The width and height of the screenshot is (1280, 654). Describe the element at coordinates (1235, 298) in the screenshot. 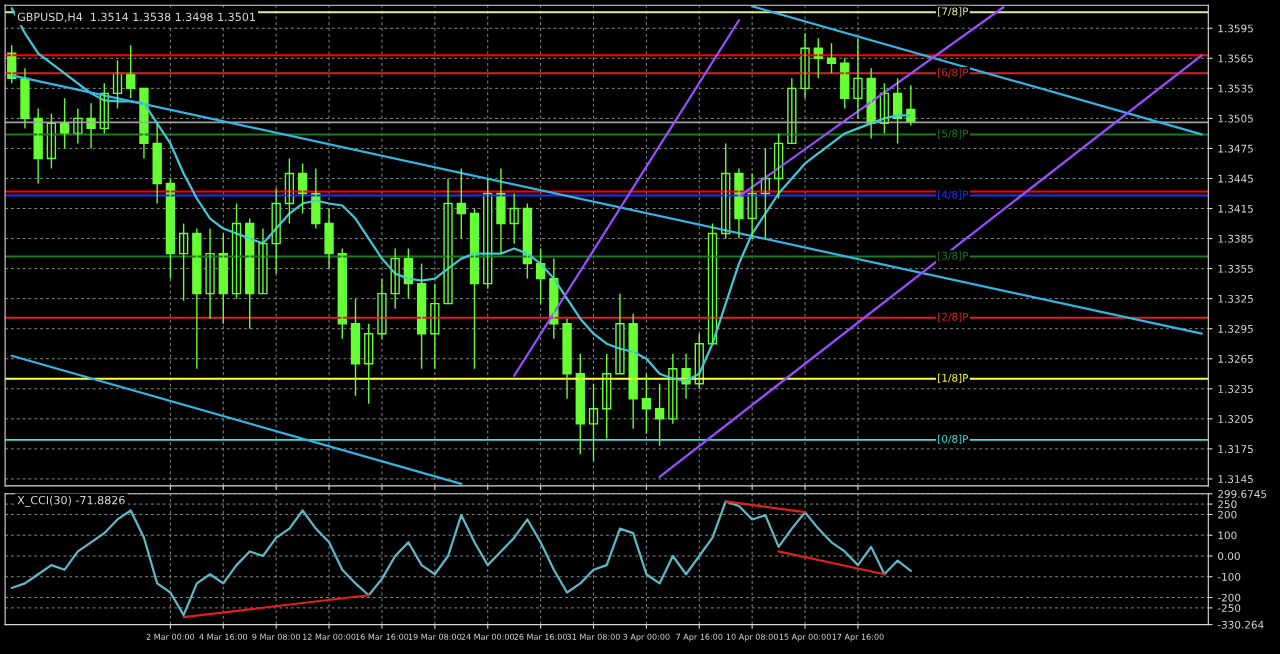

I see `y-tick-label: 1.3325` at that location.